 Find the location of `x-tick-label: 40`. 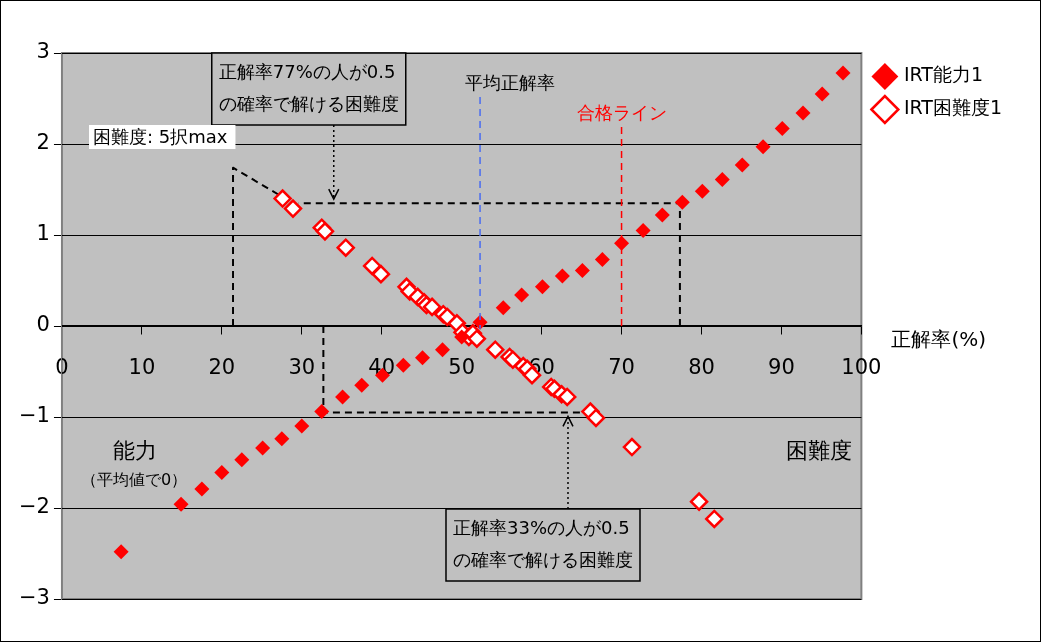

x-tick-label: 40 is located at coordinates (382, 367).